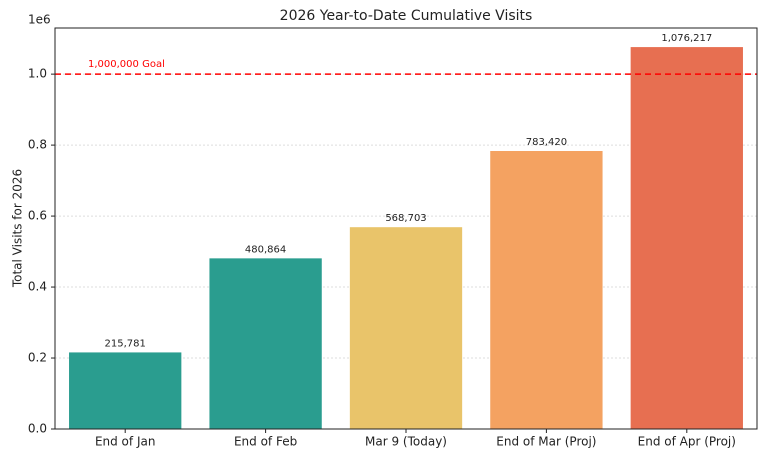 The height and width of the screenshot is (461, 768). I want to click on x-tick-label: End of Feb, so click(265, 442).